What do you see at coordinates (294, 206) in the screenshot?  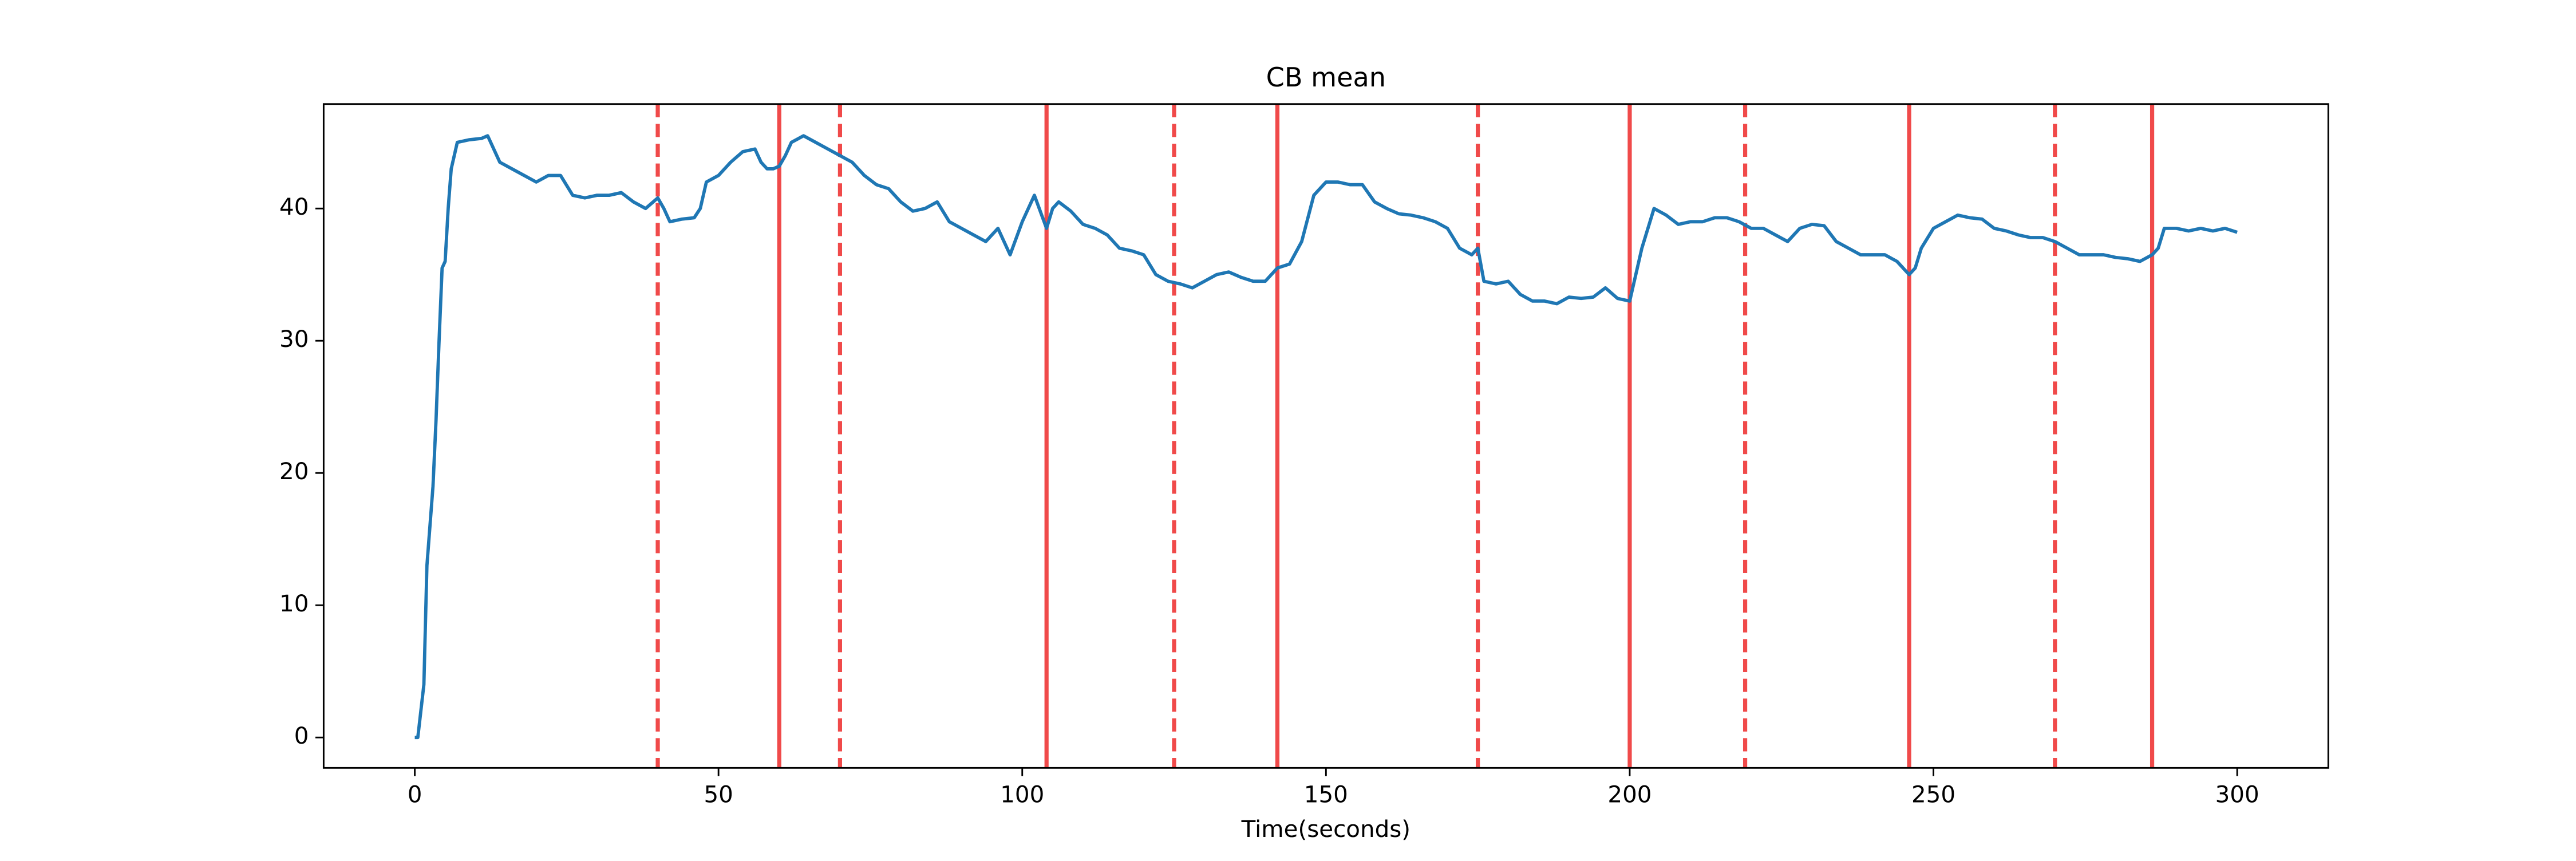 I see `y-tick-label: 40` at bounding box center [294, 206].